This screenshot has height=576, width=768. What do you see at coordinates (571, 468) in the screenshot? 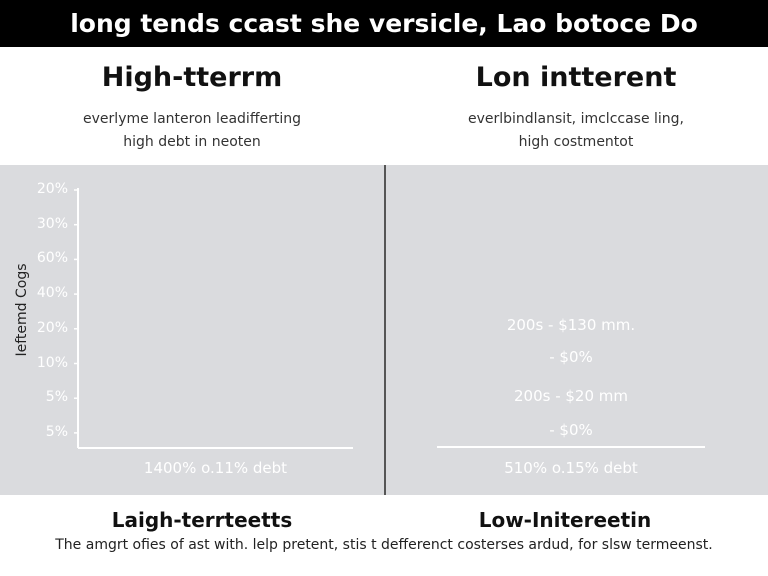
I see `right-x-label: 510% o.15% debt` at bounding box center [571, 468].